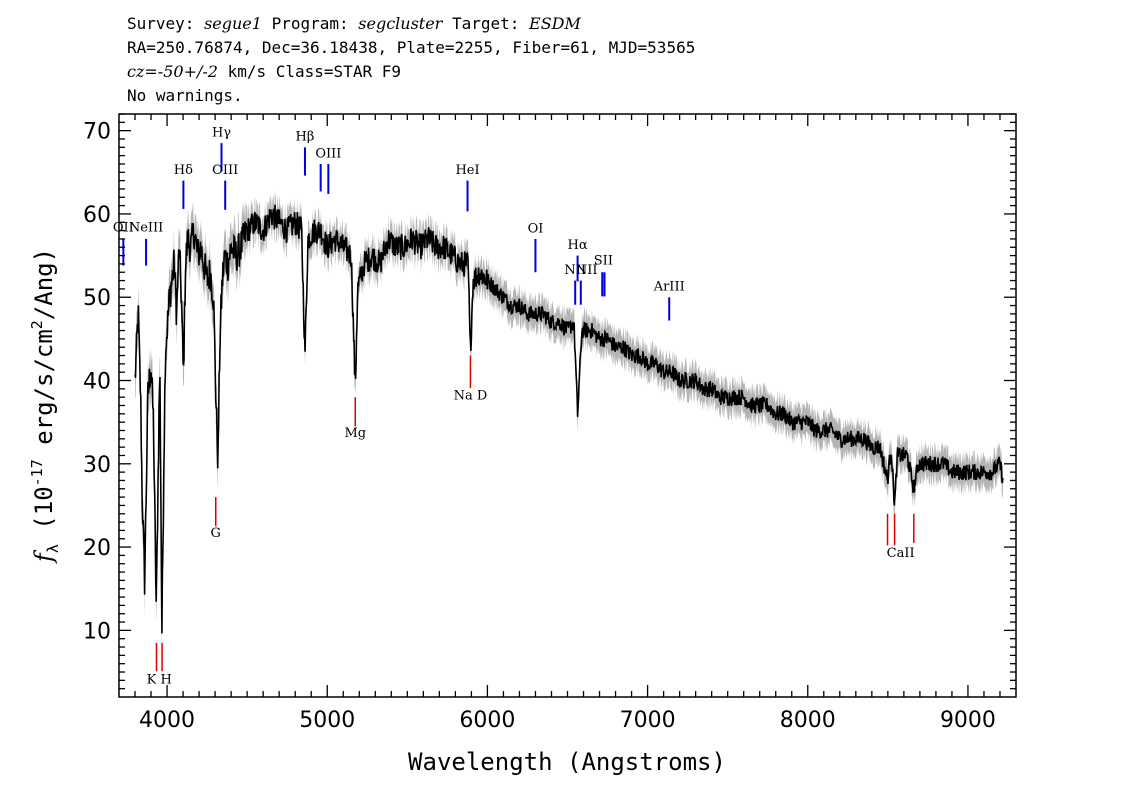 The image size is (1134, 810). Describe the element at coordinates (901, 553) in the screenshot. I see `absorption-line-label: CaII` at that location.